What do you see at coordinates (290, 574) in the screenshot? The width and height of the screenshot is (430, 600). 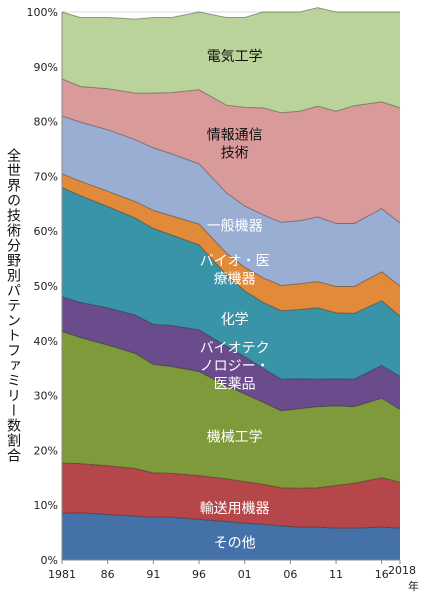 I see `x-tick-label: 06` at bounding box center [290, 574].